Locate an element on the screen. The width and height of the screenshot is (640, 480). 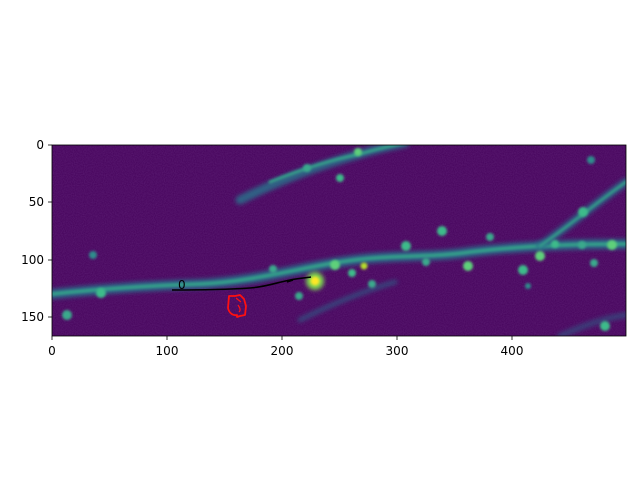
tracing-line is located at coordinates (241, 283).